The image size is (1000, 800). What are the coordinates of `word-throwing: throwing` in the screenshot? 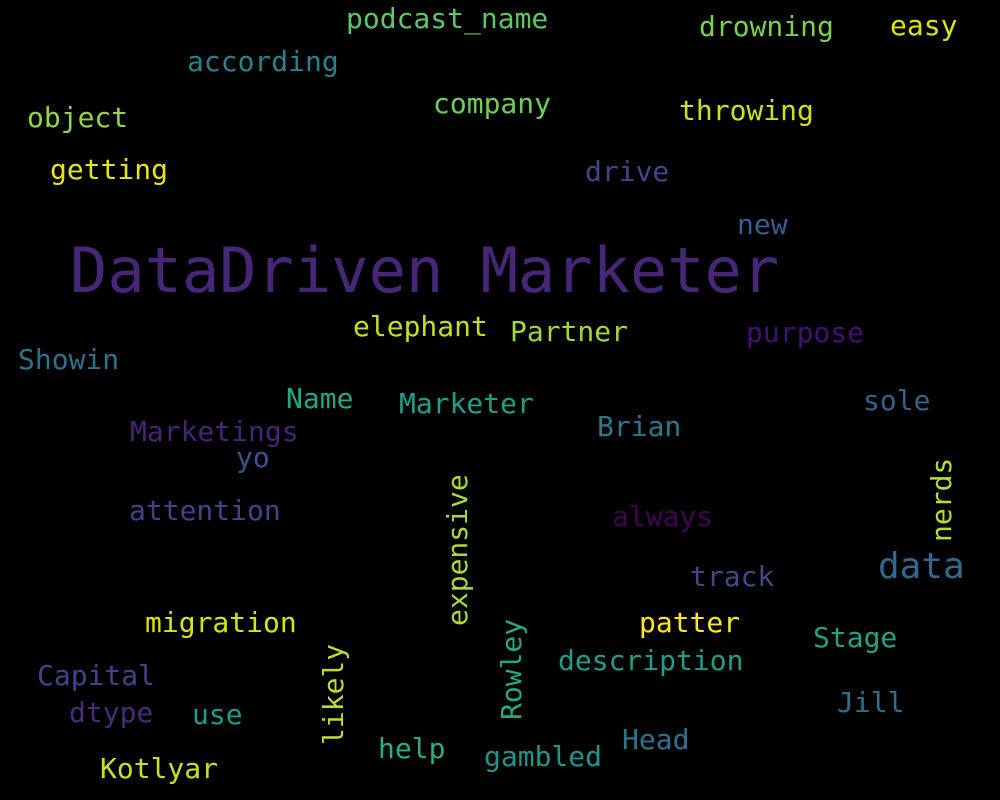 It's located at (746, 110).